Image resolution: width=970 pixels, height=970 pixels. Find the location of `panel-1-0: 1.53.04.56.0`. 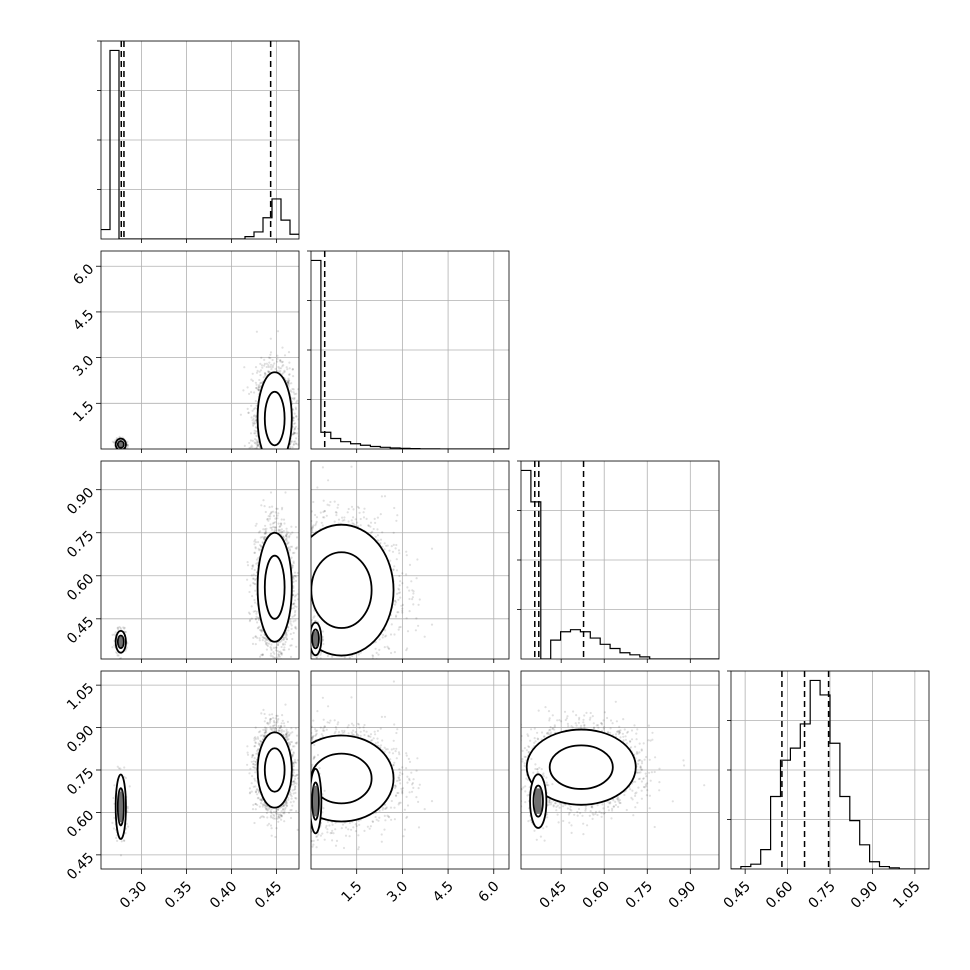

panel-1-0: 1.53.04.56.0 is located at coordinates (185, 351).